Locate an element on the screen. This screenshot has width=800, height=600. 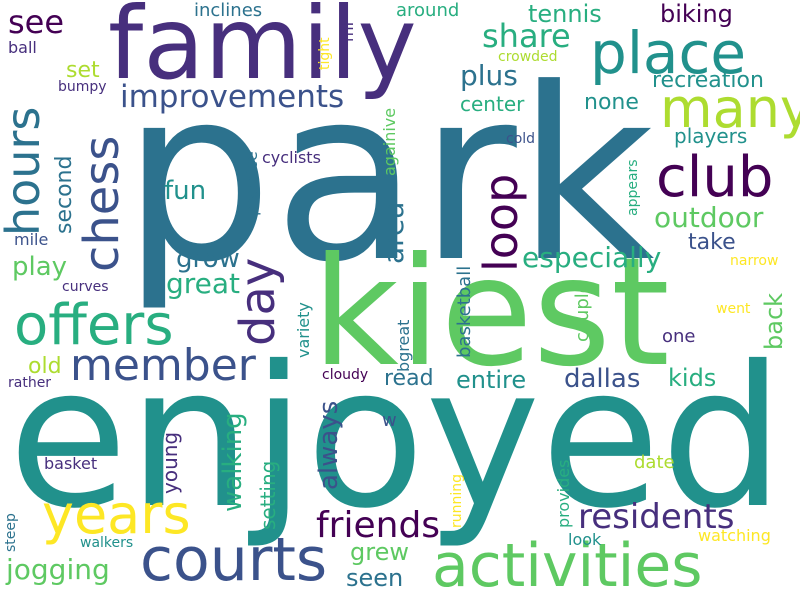
word-great: great is located at coordinates (203, 283).